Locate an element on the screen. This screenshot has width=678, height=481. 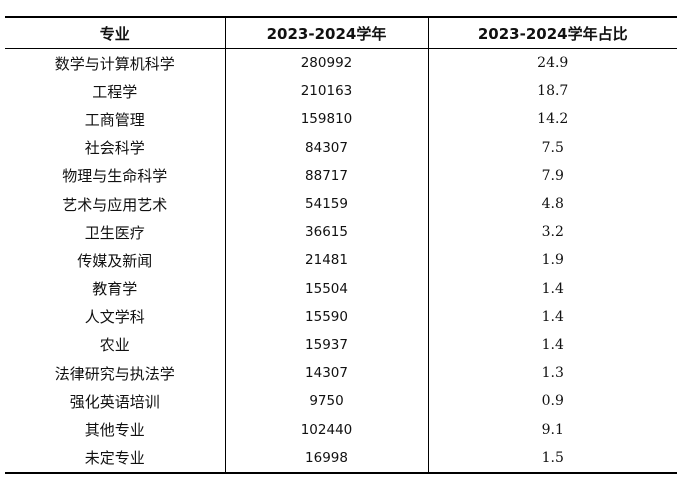
cell-major: 物理与生命科学 is located at coordinates (115, 176).